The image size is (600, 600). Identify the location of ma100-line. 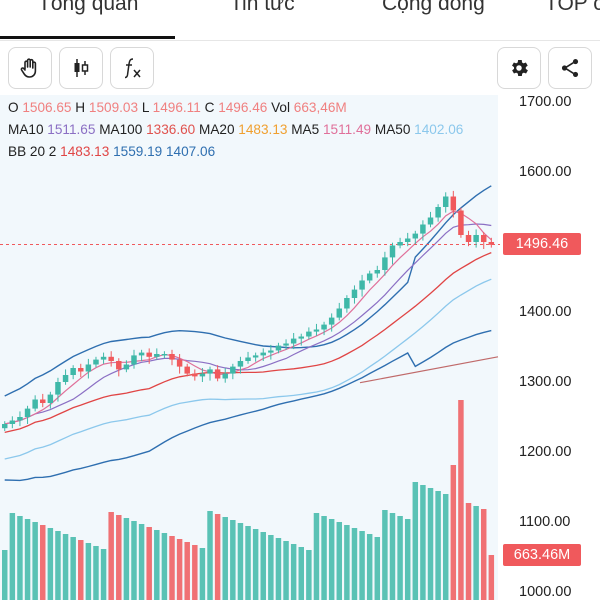
(429, 370).